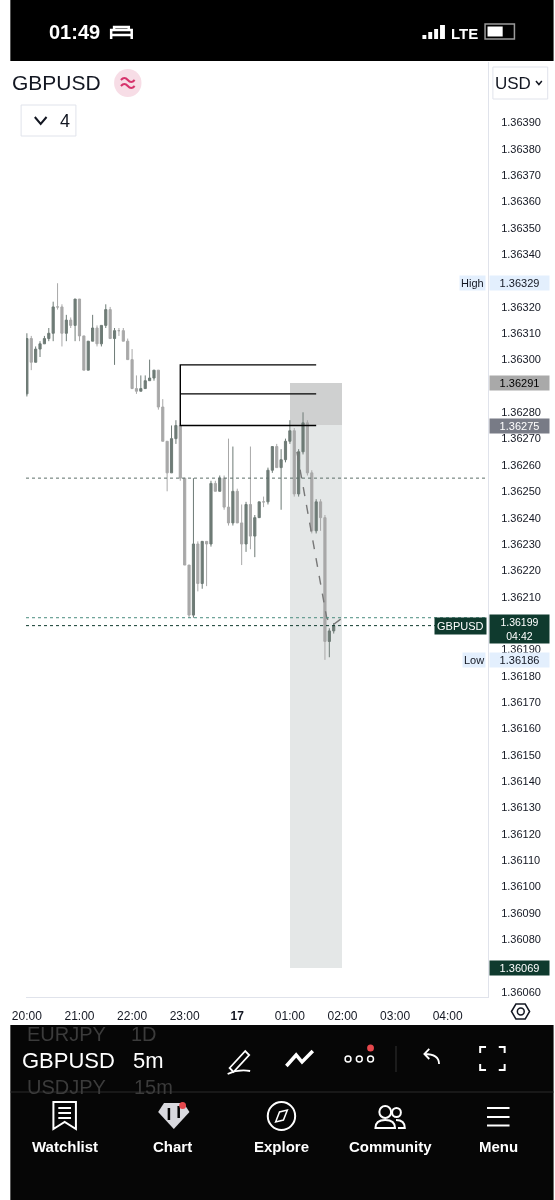 This screenshot has height=1200, width=555. I want to click on annotation: Low, so click(474, 660).